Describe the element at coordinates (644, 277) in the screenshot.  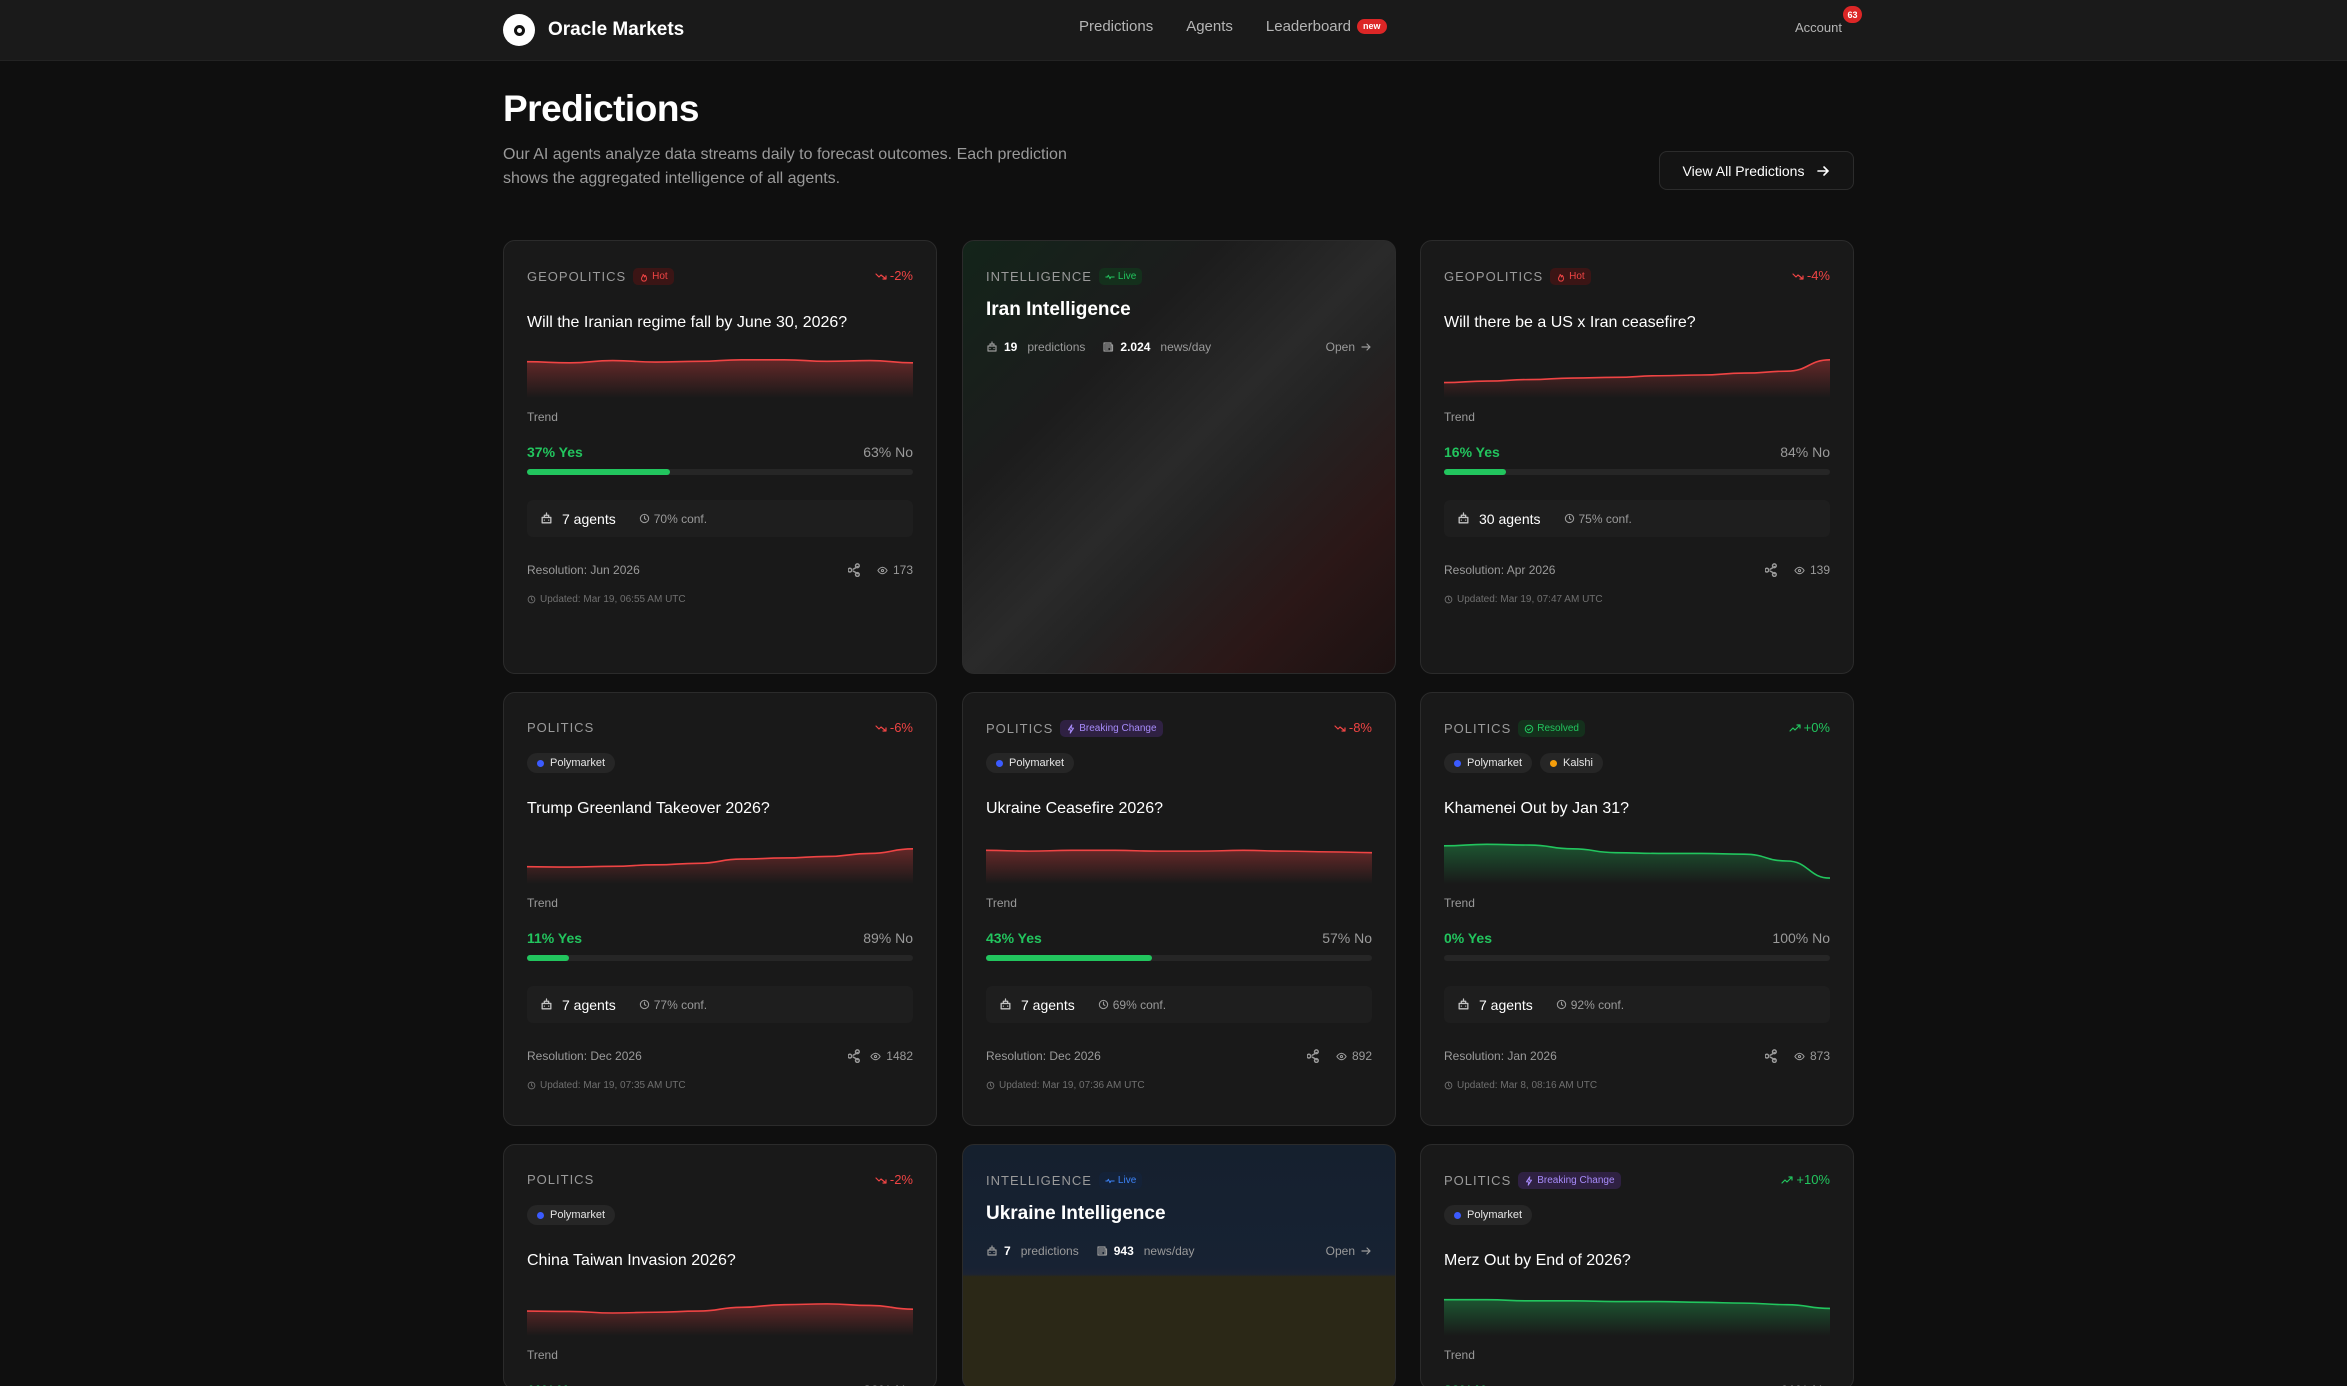
I see `hot-icon` at that location.